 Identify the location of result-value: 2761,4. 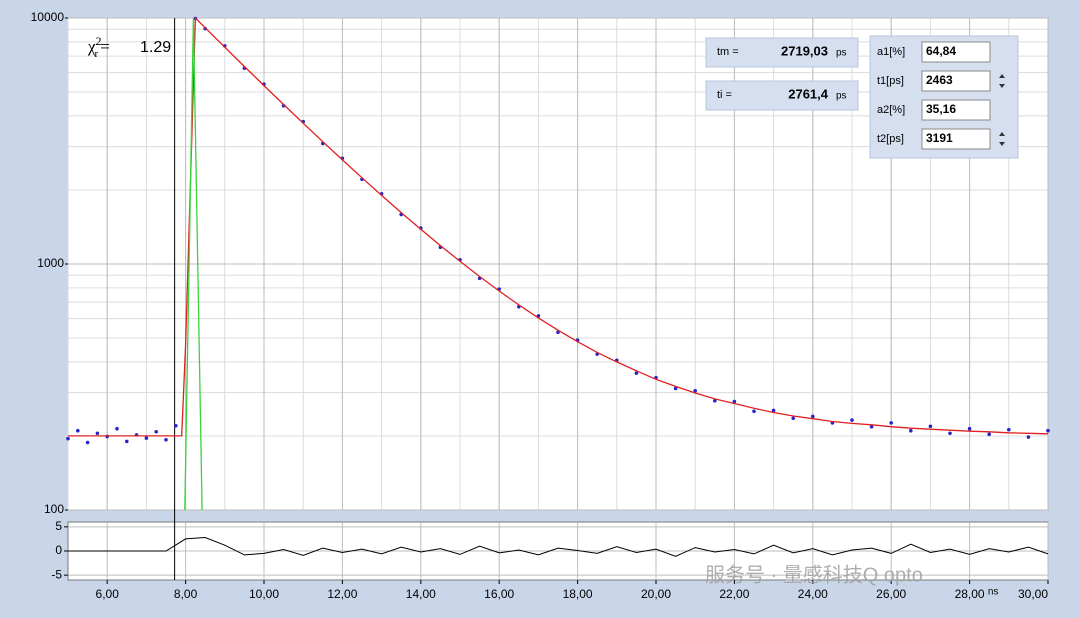
(808, 93).